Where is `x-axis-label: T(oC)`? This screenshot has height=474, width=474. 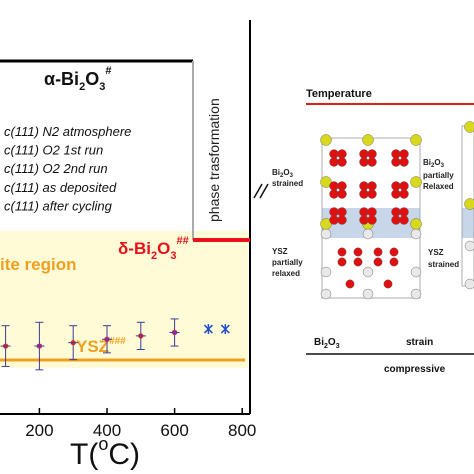 x-axis-label: T(oC) is located at coordinates (105, 452).